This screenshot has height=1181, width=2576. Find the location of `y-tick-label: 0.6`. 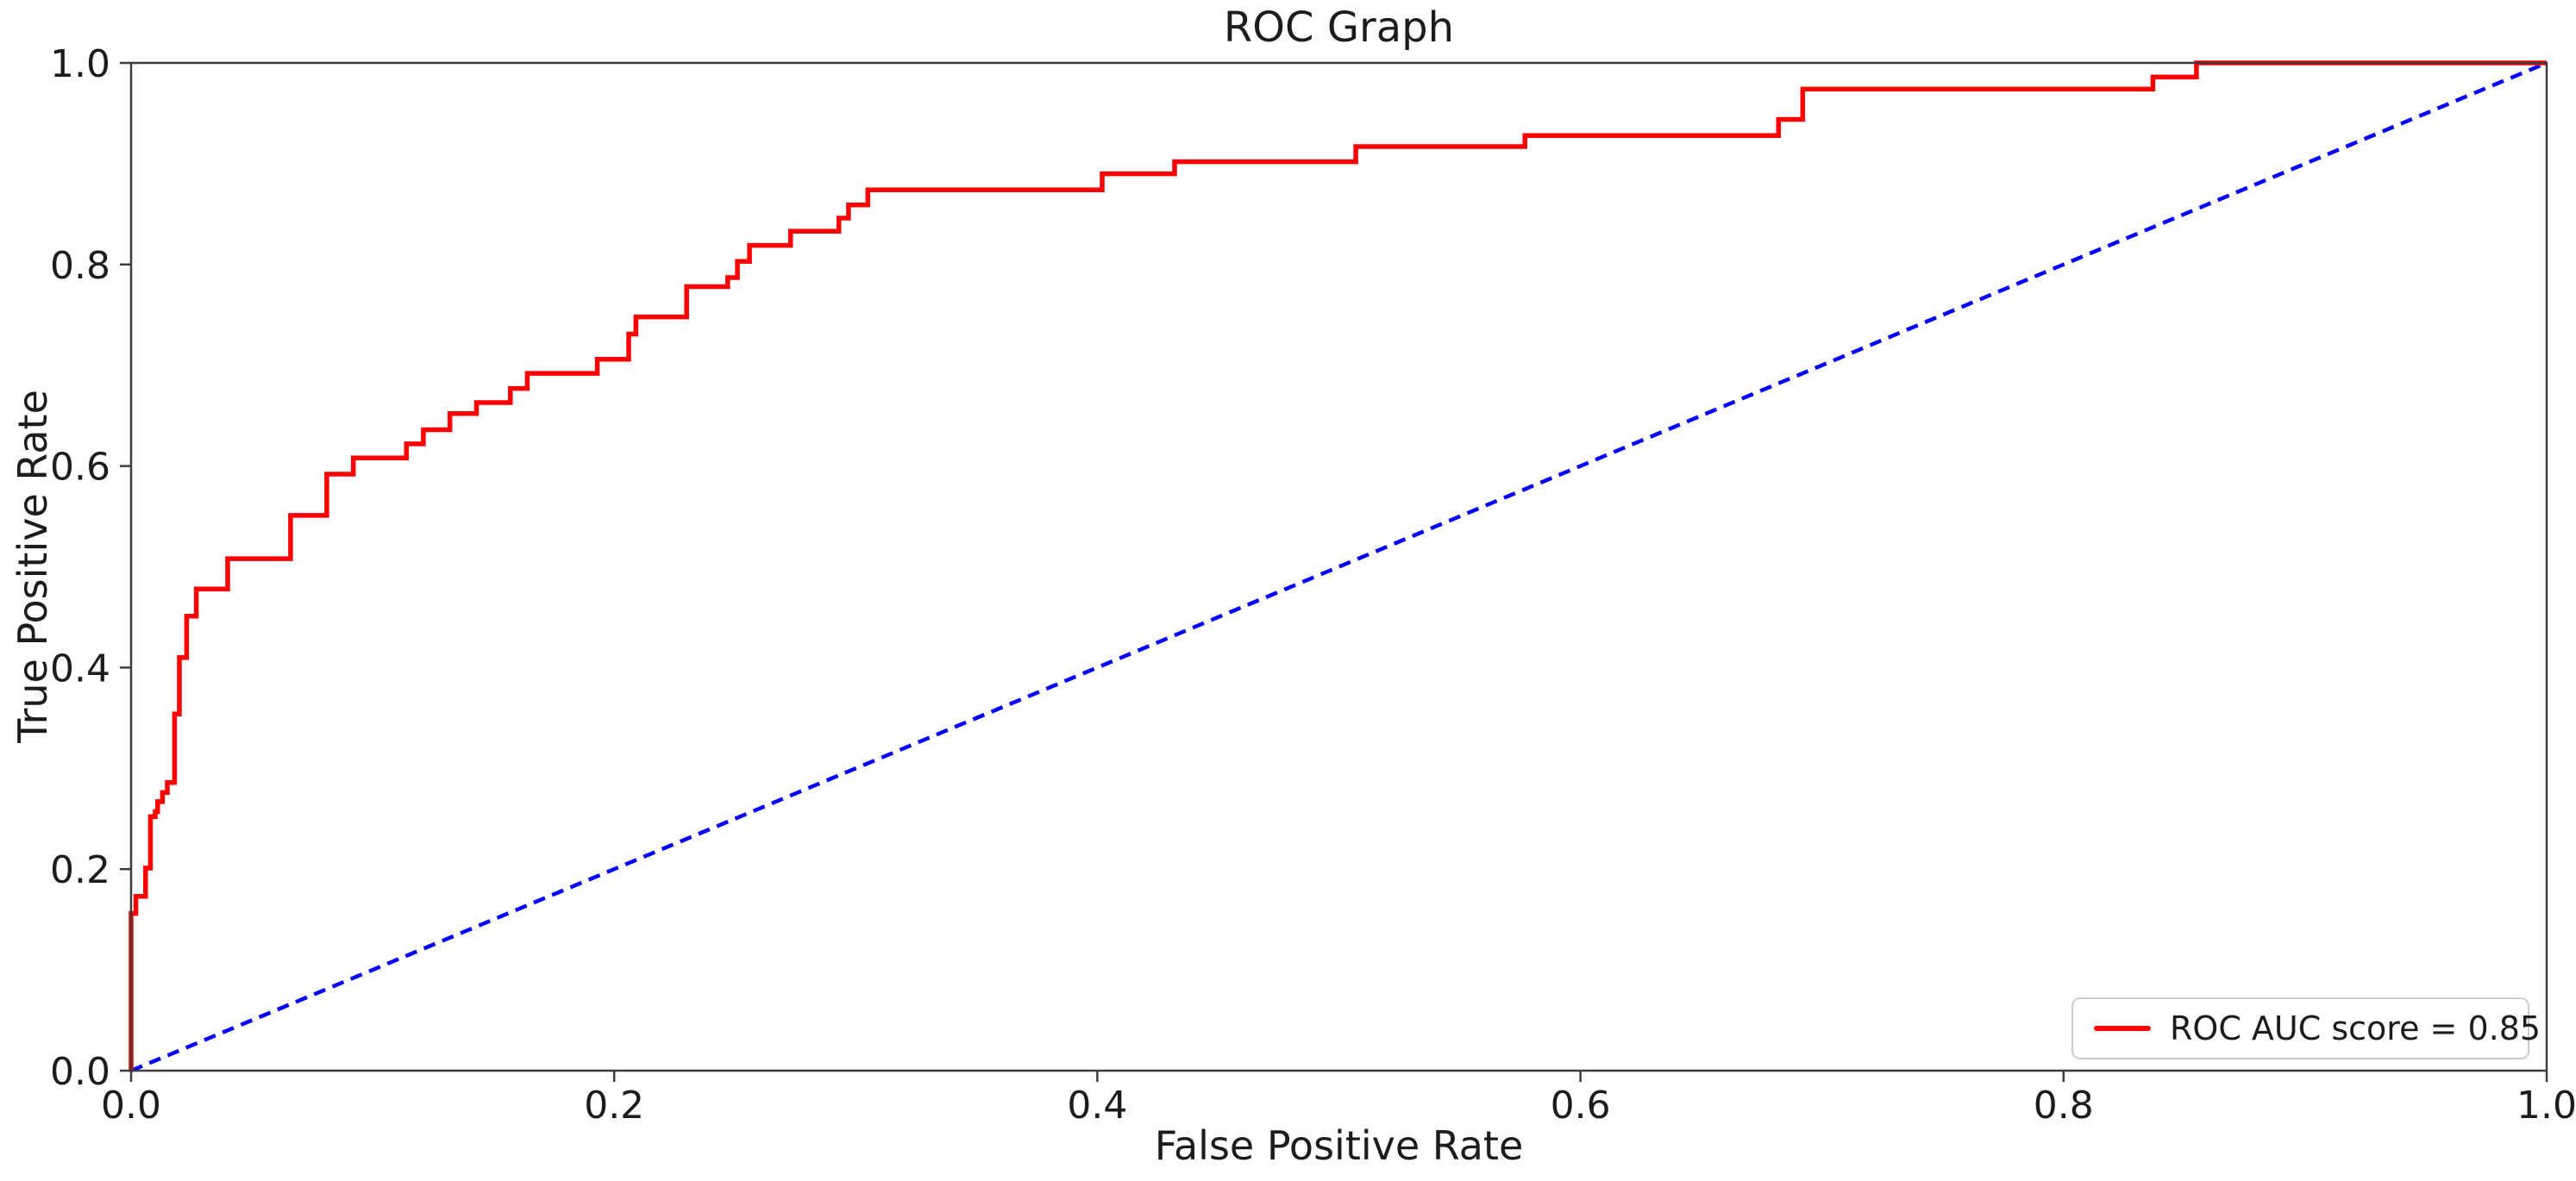

y-tick-label: 0.6 is located at coordinates (80, 468).